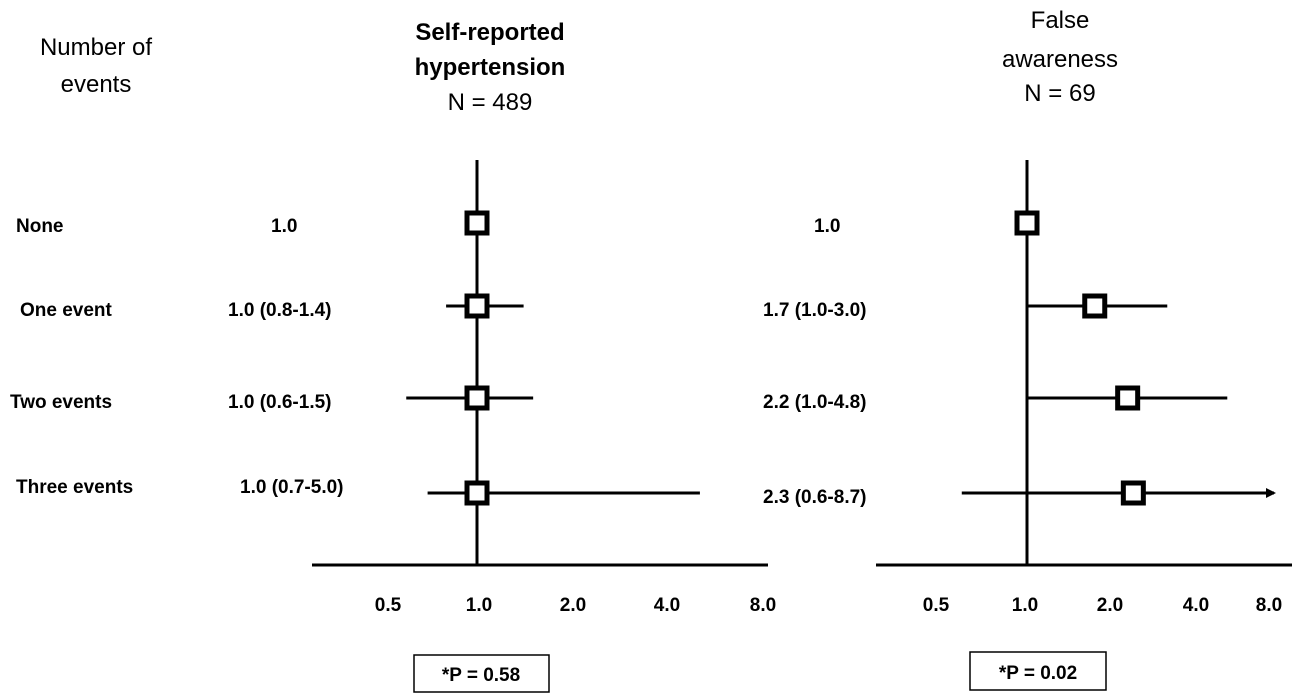 Image resolution: width=1297 pixels, height=694 pixels. I want to click on right-x-tick-label: 1.0, so click(1025, 605).